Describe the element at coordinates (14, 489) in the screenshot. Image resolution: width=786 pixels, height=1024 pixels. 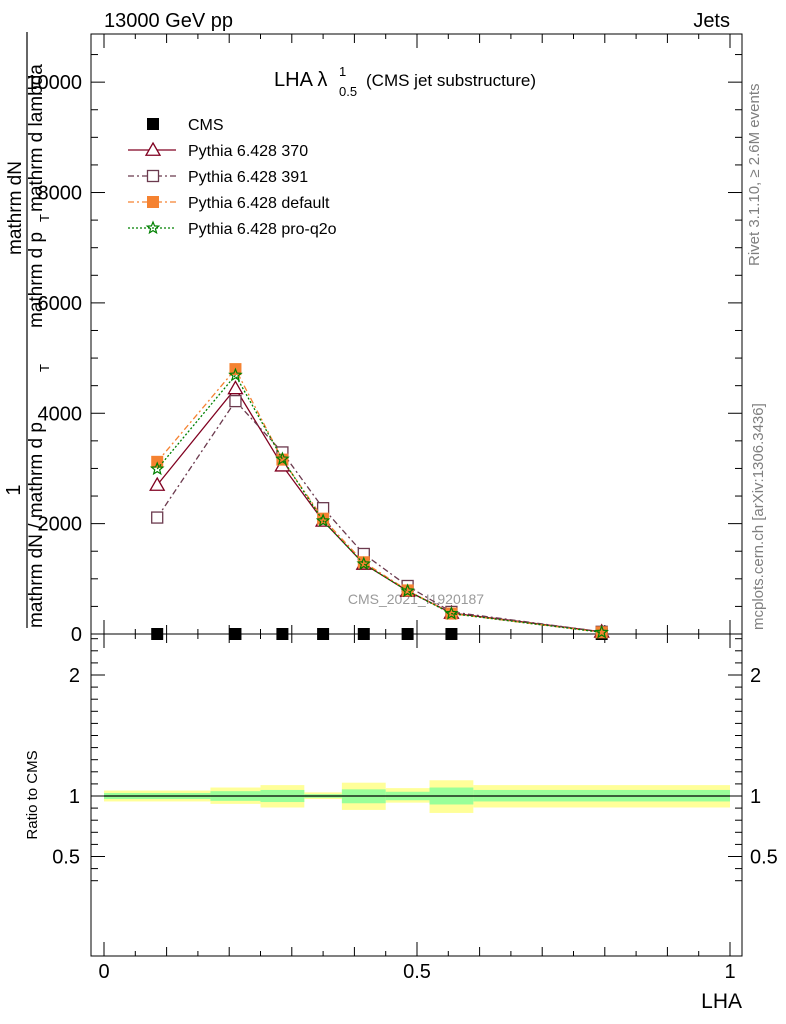
I see `y-label-one: 1` at that location.